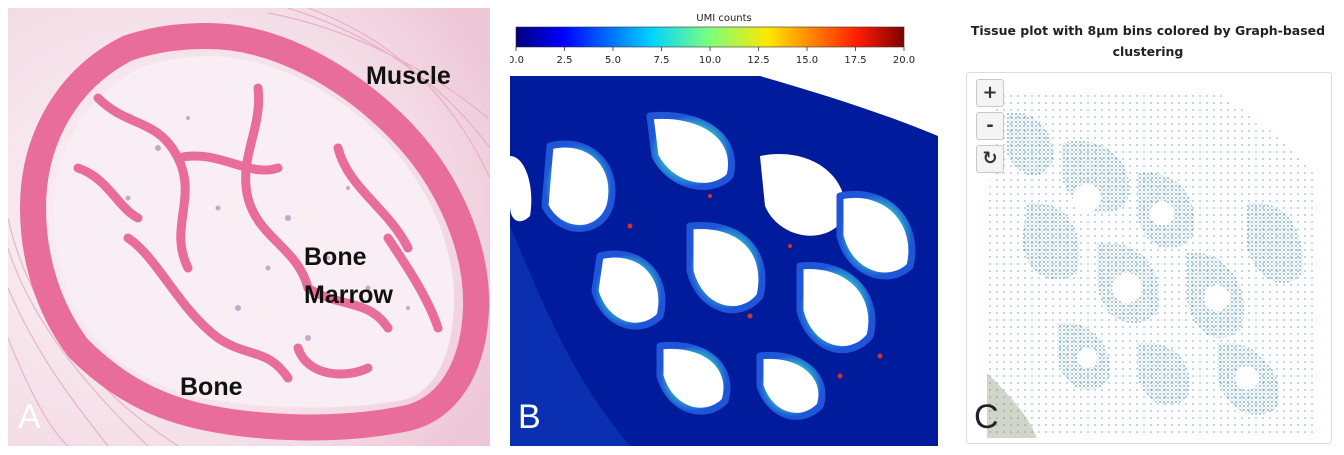 The image size is (1344, 455). Describe the element at coordinates (990, 126) in the screenshot. I see `zoom-out-button: -` at that location.